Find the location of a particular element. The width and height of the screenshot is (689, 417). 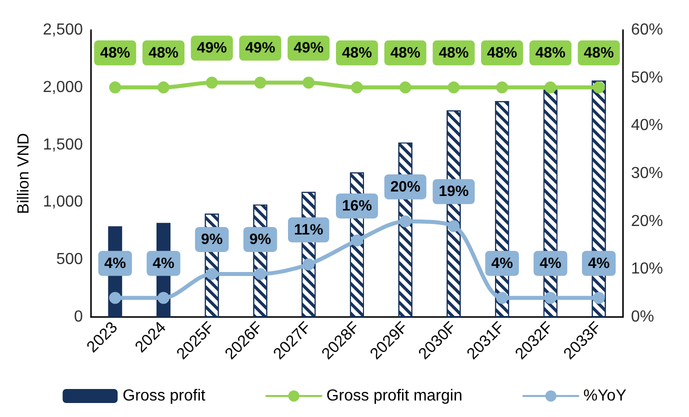

data-label: 19% is located at coordinates (453, 191).